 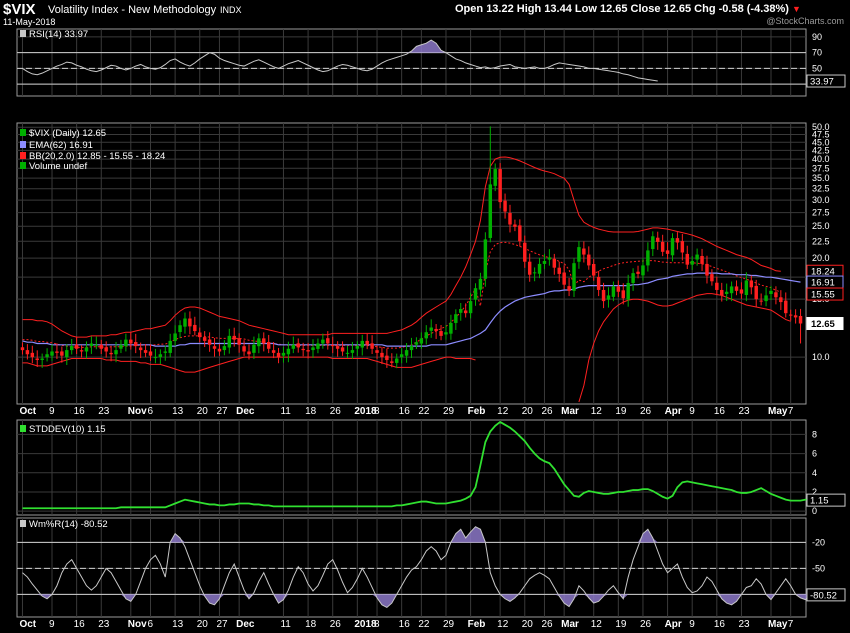 What do you see at coordinates (585, 9) in the screenshot?
I see `low-label: Low` at bounding box center [585, 9].